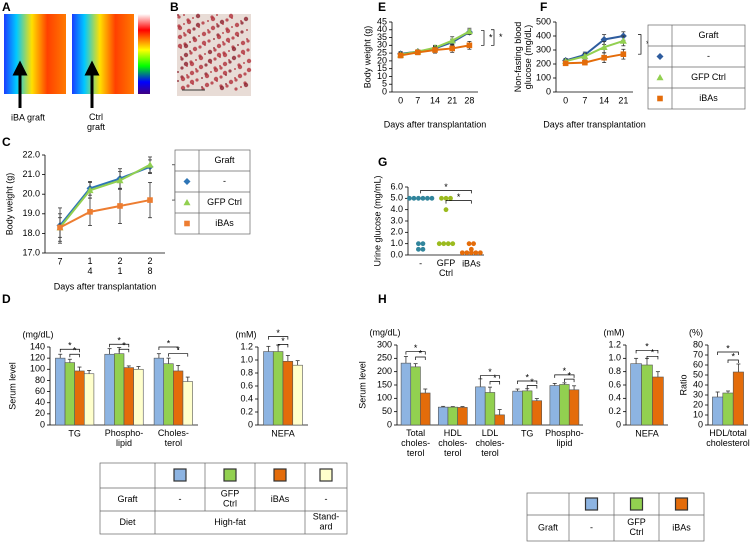  I want to click on y-tick-label: 17.0, so click(31, 252).